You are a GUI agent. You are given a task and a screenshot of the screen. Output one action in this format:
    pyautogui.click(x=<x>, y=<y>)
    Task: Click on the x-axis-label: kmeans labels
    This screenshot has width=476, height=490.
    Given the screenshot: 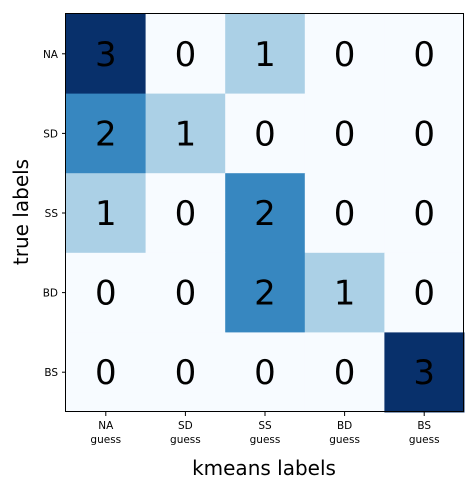 What is the action you would take?
    pyautogui.click(x=264, y=468)
    